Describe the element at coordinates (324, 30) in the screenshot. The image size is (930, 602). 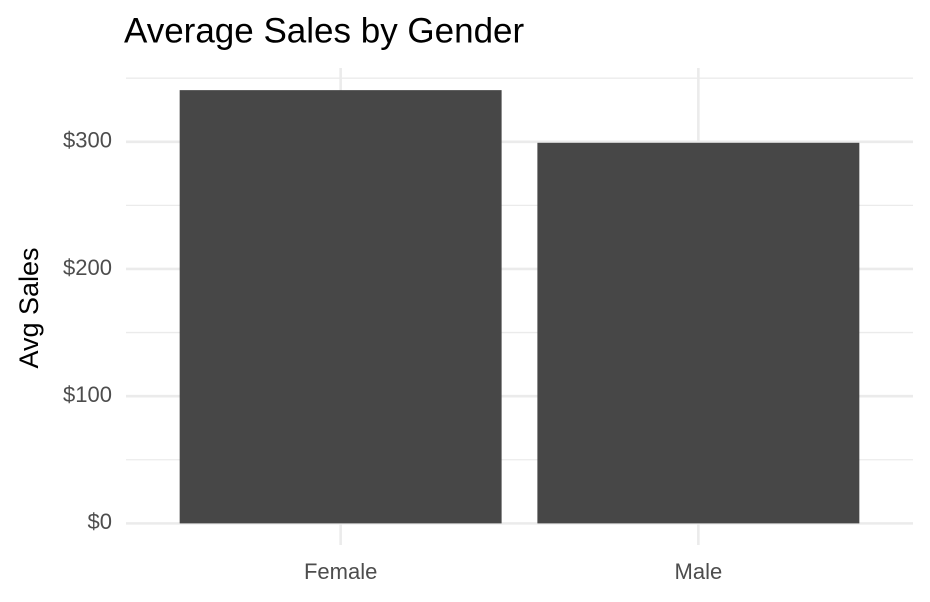
I see `chart-title: Average Sales by Gender` at that location.